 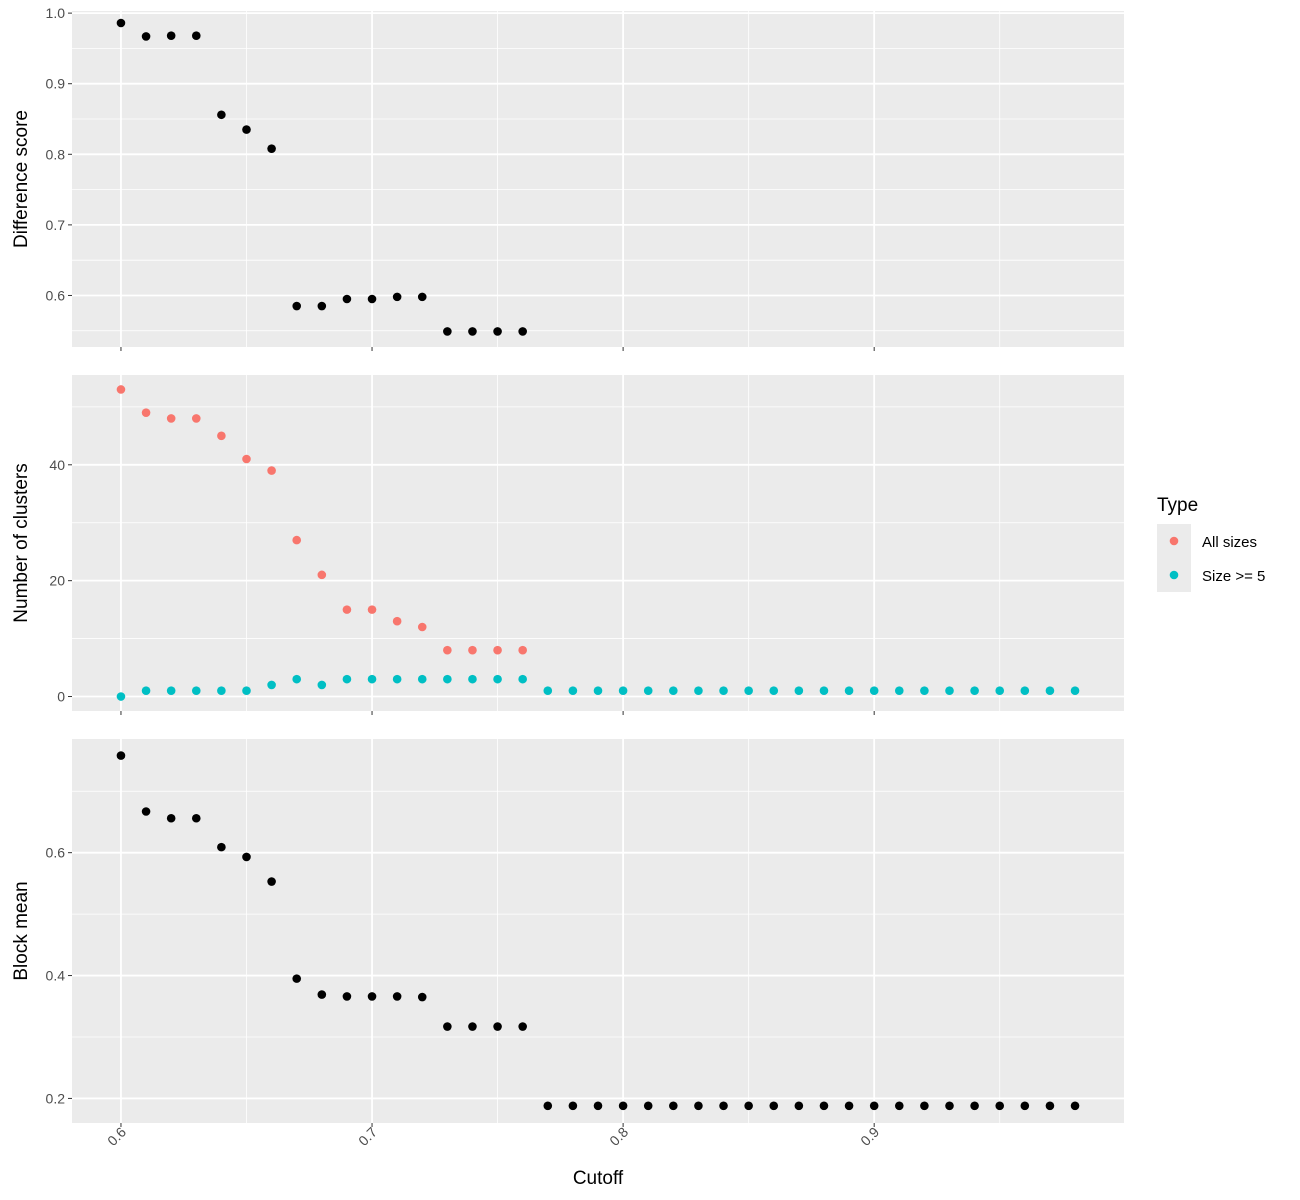 I want to click on legend-label: All sizes, so click(x=1229, y=542).